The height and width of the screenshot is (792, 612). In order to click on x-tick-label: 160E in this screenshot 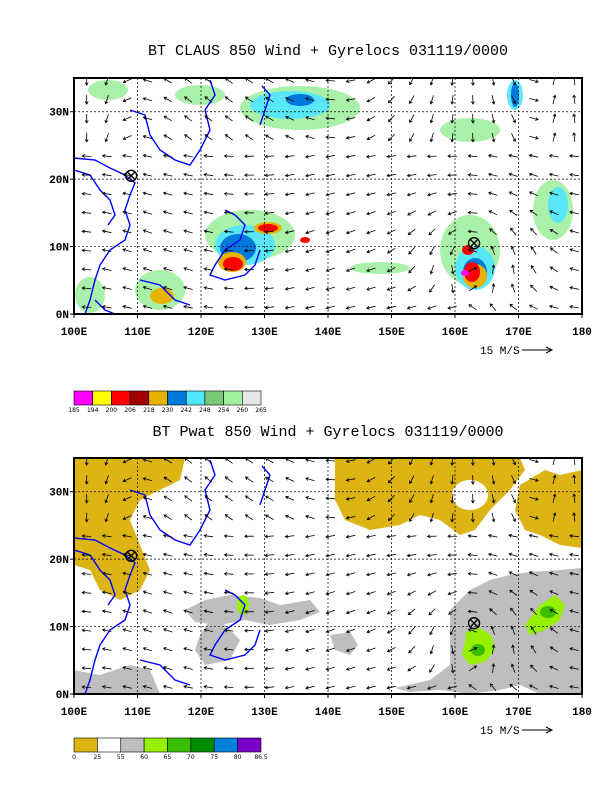, I will do `click(455, 713)`.